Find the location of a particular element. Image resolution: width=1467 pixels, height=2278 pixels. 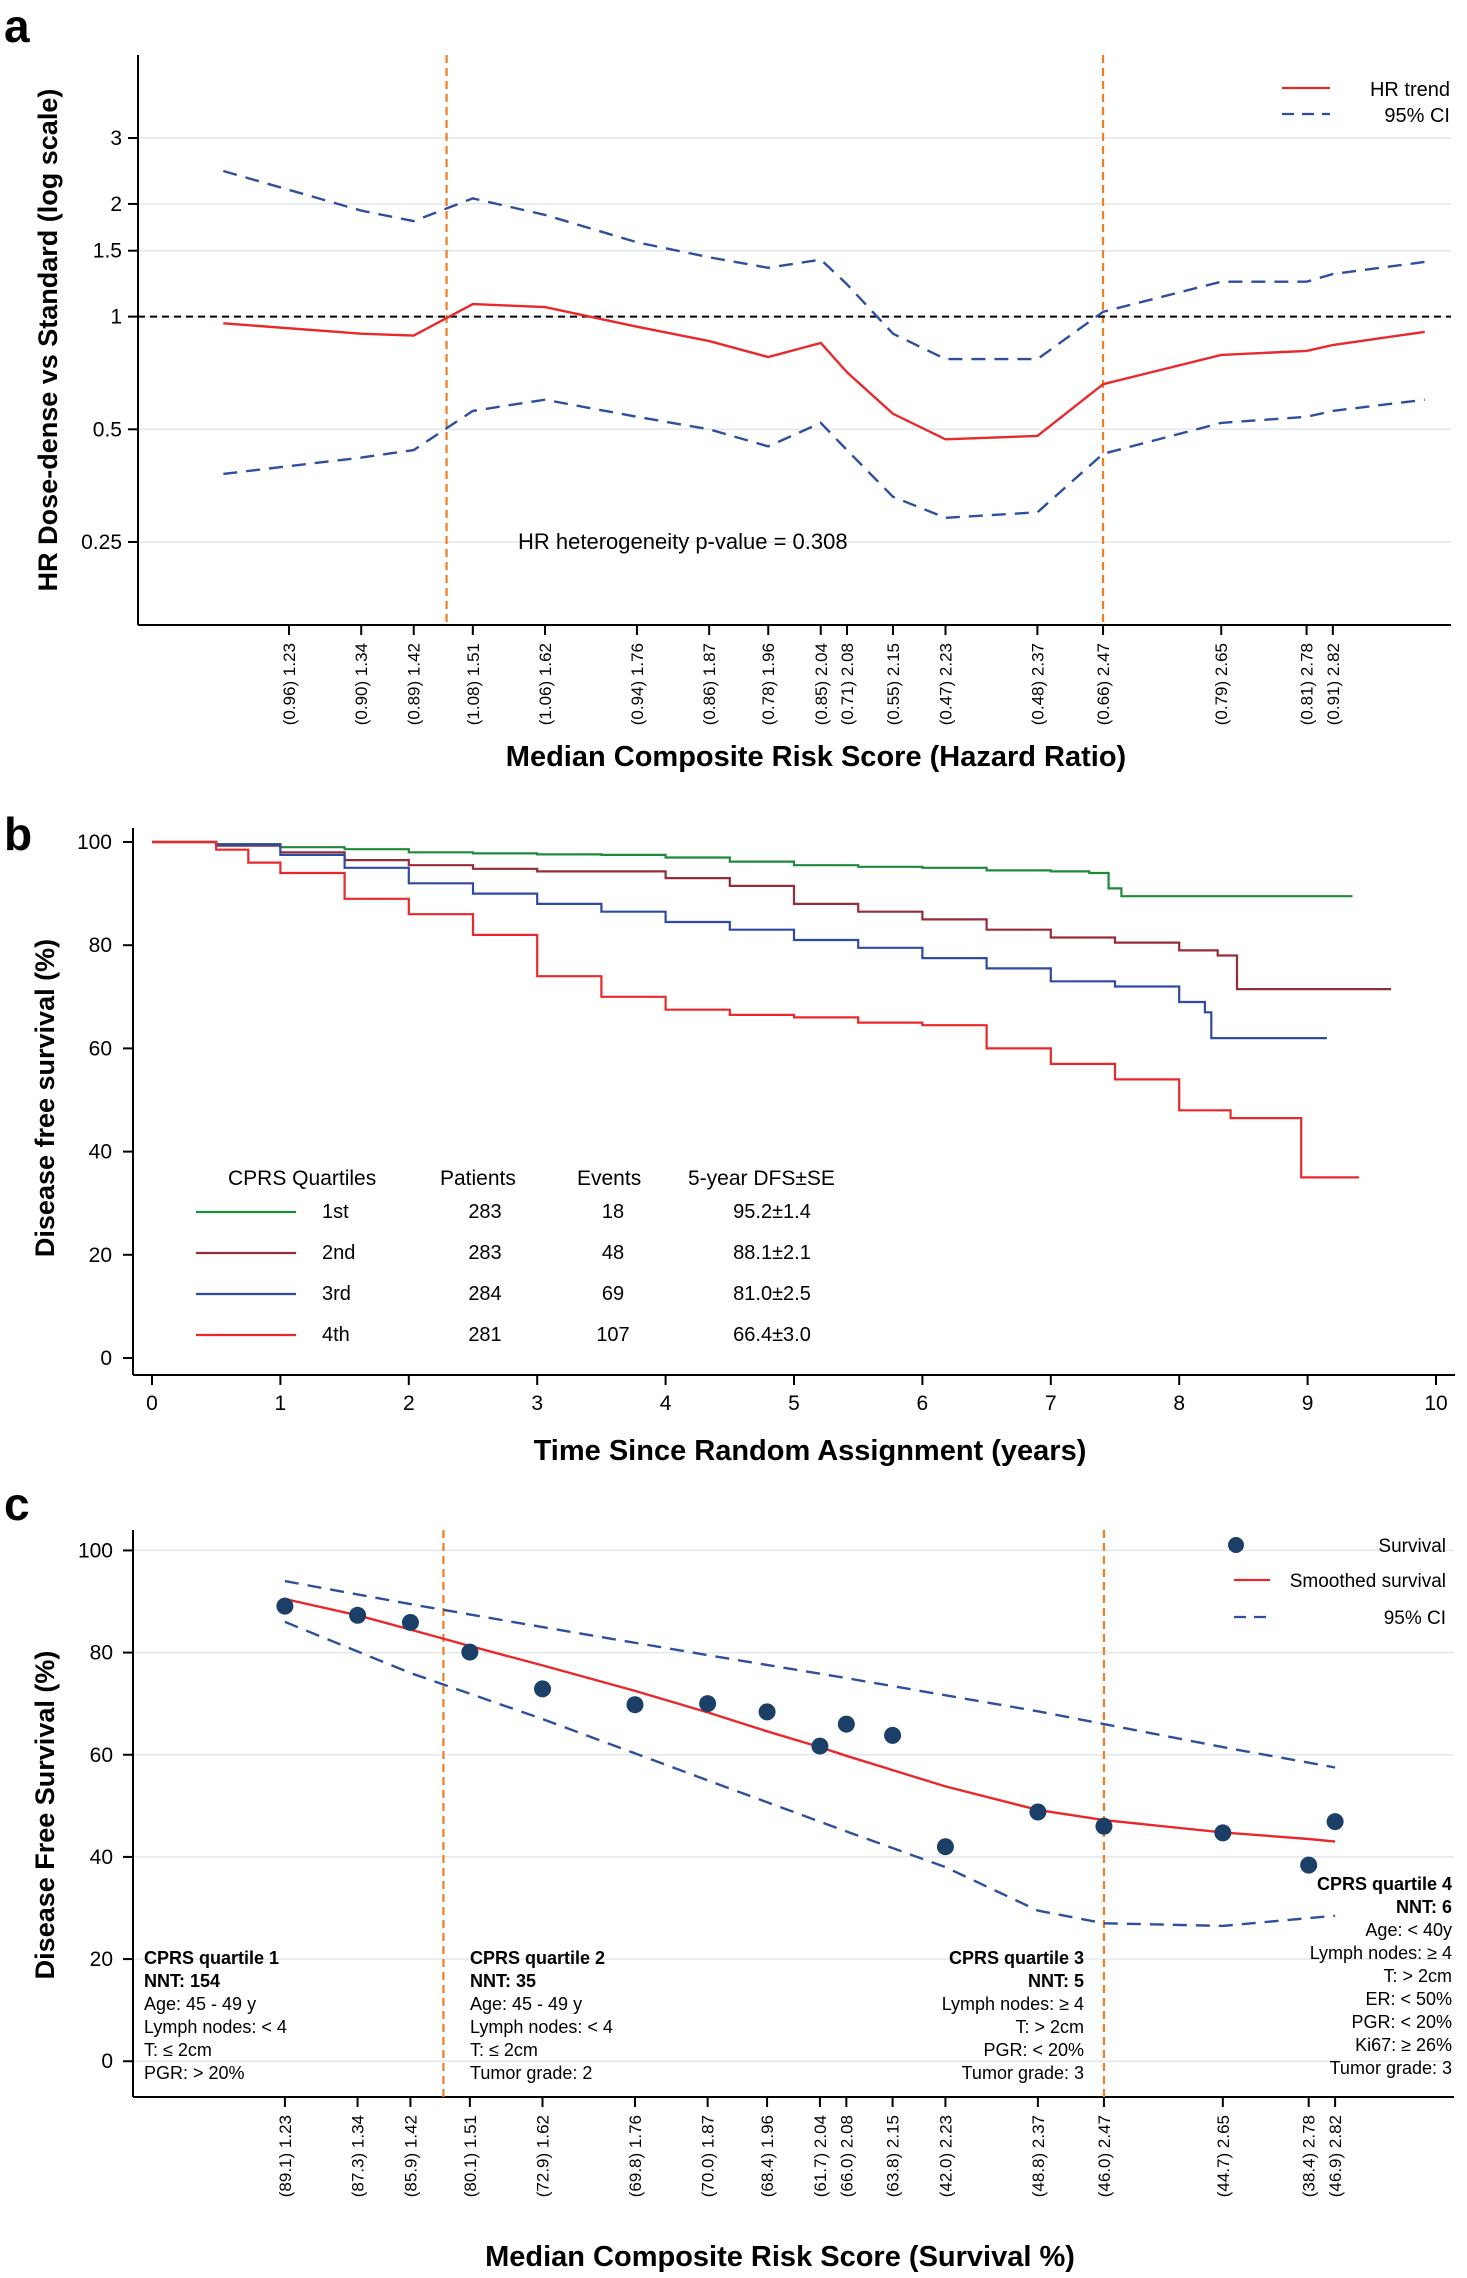

quartile-note-line: T: ≤ 2cm is located at coordinates (504, 2050).